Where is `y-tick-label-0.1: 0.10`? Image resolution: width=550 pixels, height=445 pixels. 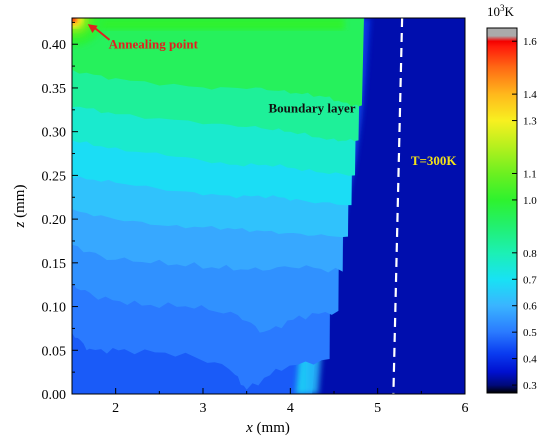
y-tick-label-0.1: 0.10 is located at coordinates (54, 308).